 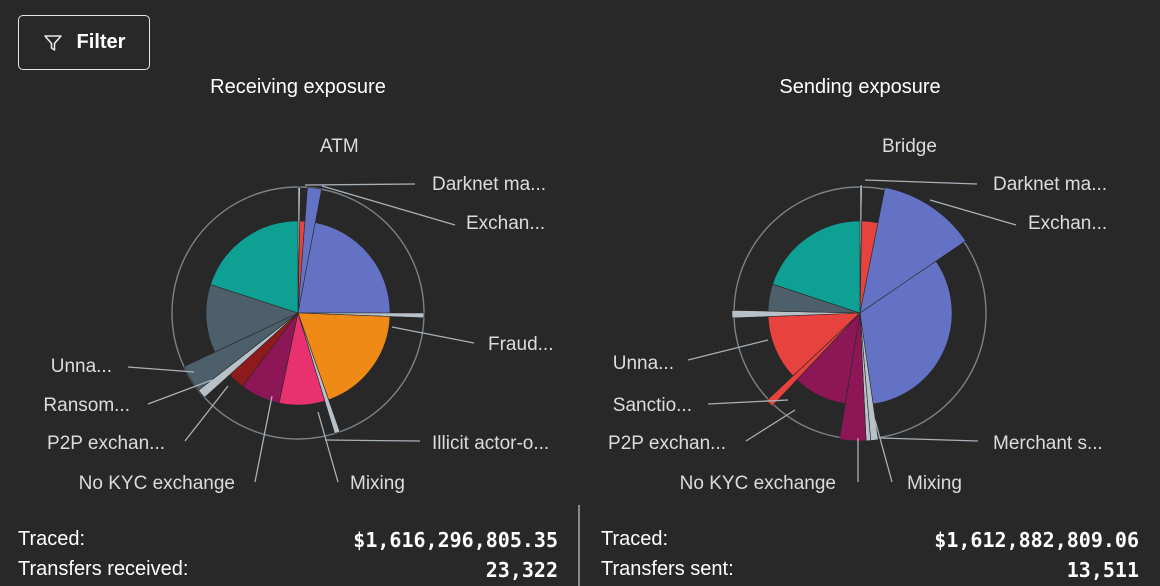 I want to click on traced-value: $1,612,882,809.06, so click(x=1036, y=540).